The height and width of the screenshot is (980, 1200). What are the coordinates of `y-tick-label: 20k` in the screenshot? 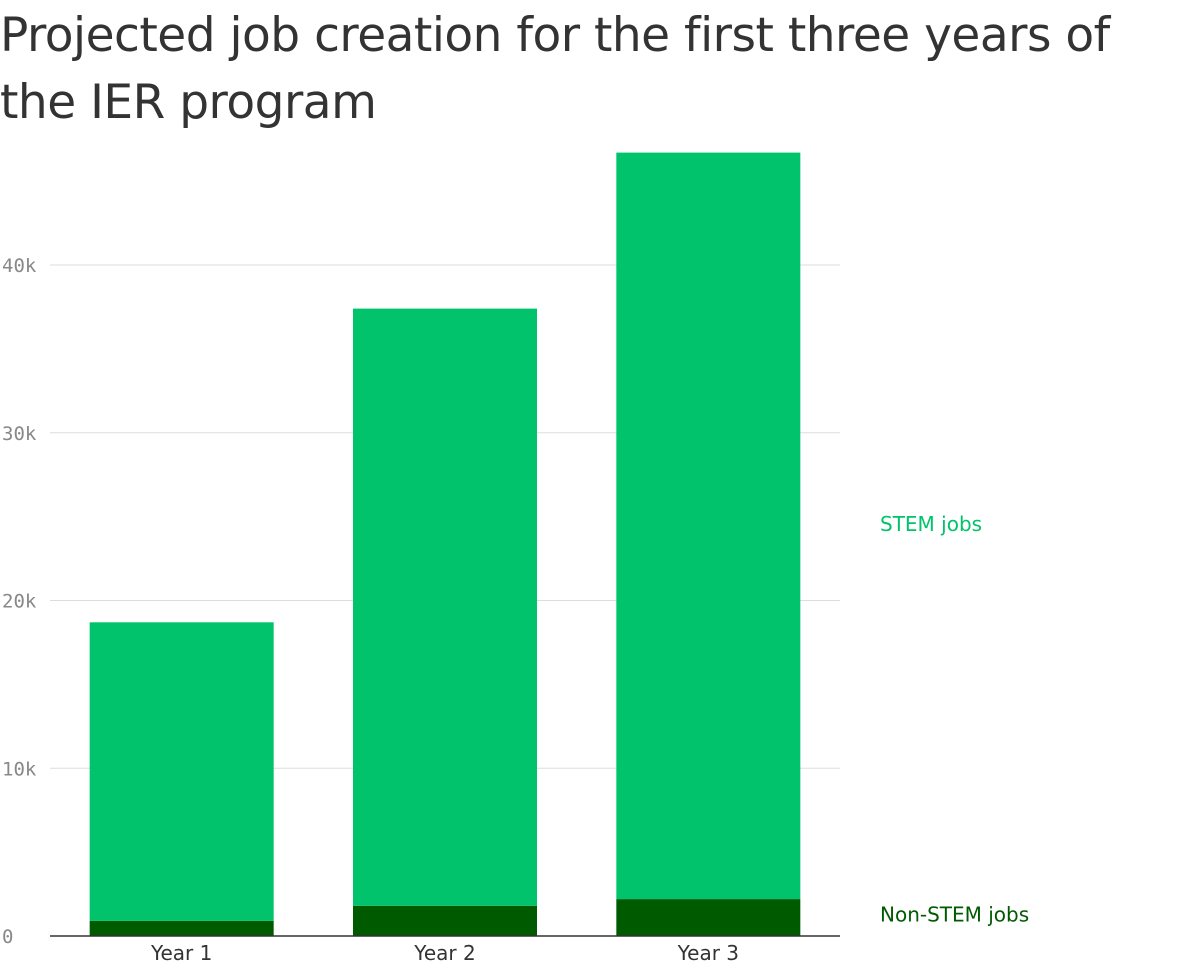 It's located at (19, 602).